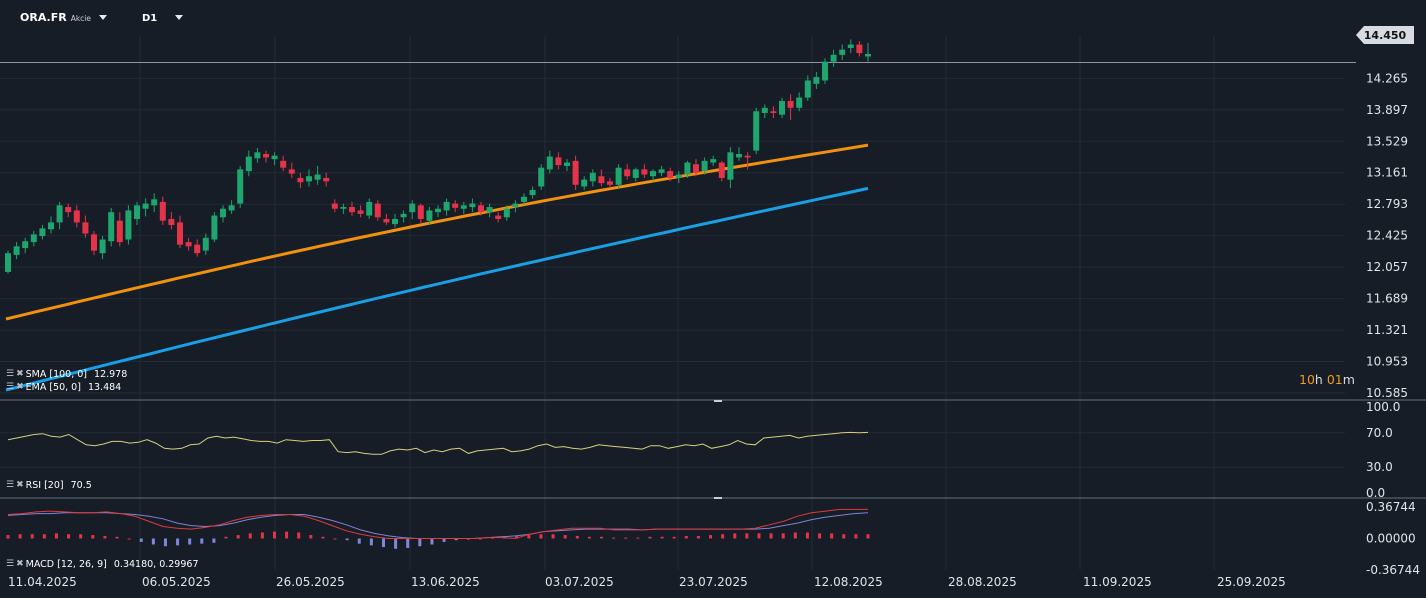 Image resolution: width=1426 pixels, height=598 pixels. Describe the element at coordinates (1385, 35) in the screenshot. I see `last-price-tag: 14.450` at that location.